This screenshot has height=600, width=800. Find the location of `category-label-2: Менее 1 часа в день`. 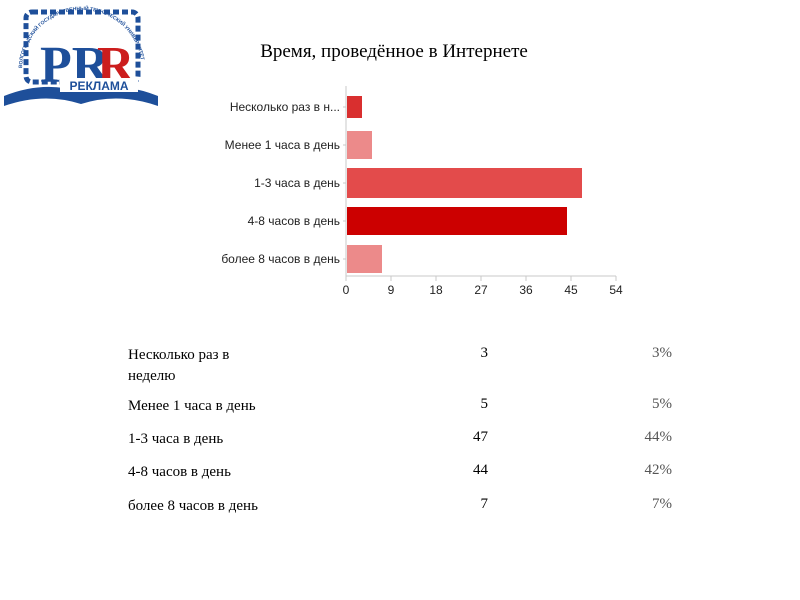

category-label-2: Менее 1 часа в день is located at coordinates (282, 145).